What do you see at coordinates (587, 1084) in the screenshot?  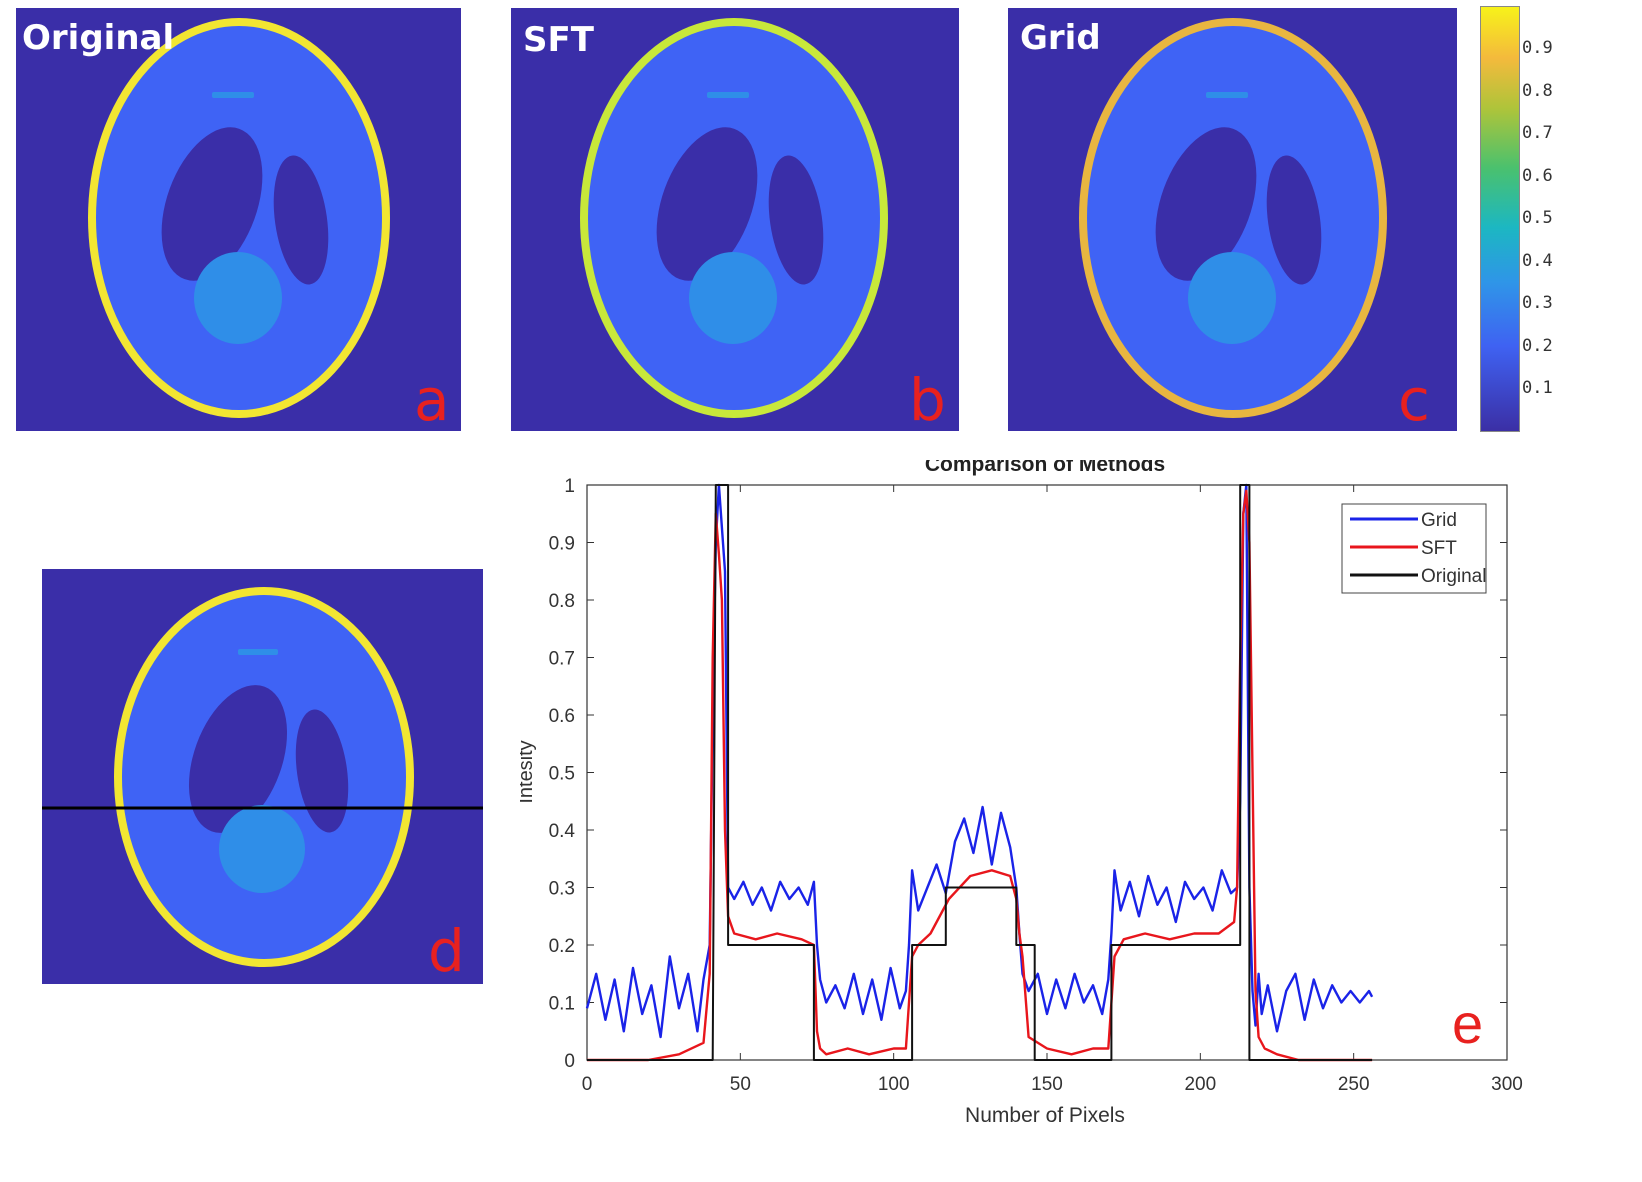 I see `x-tick-label: 0` at bounding box center [587, 1084].